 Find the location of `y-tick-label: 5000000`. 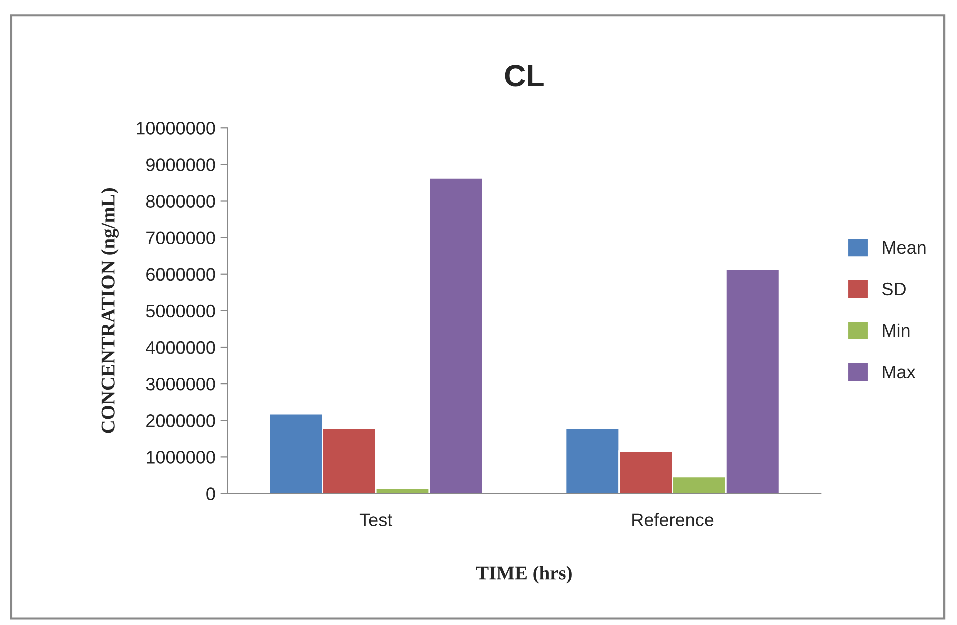

y-tick-label: 5000000 is located at coordinates (181, 311).